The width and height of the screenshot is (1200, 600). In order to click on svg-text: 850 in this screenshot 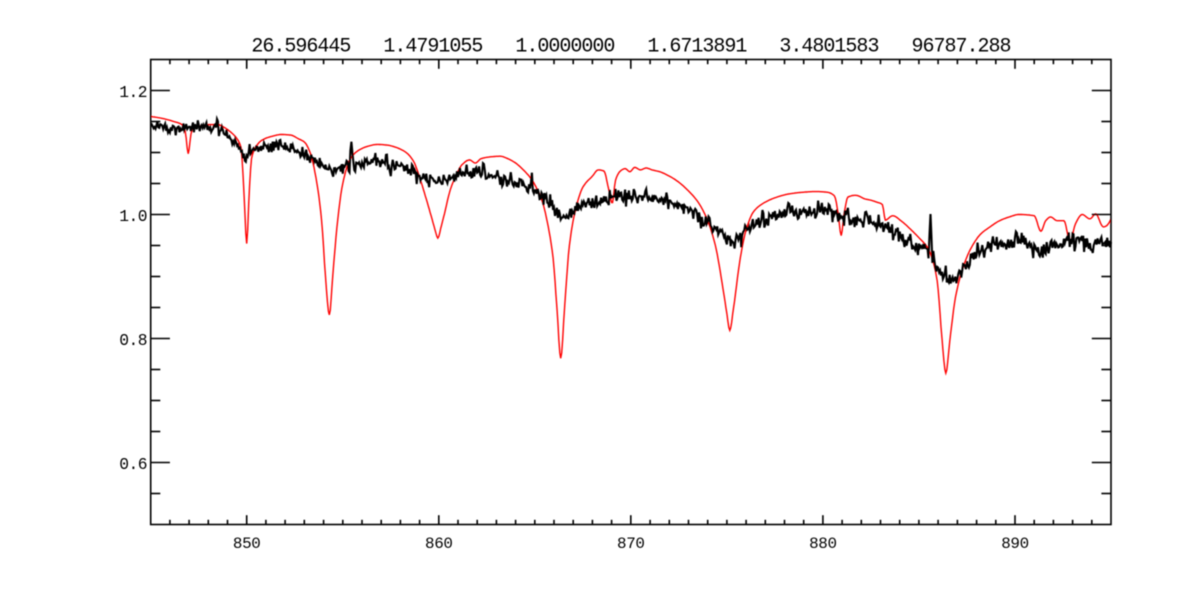, I will do `click(247, 544)`.